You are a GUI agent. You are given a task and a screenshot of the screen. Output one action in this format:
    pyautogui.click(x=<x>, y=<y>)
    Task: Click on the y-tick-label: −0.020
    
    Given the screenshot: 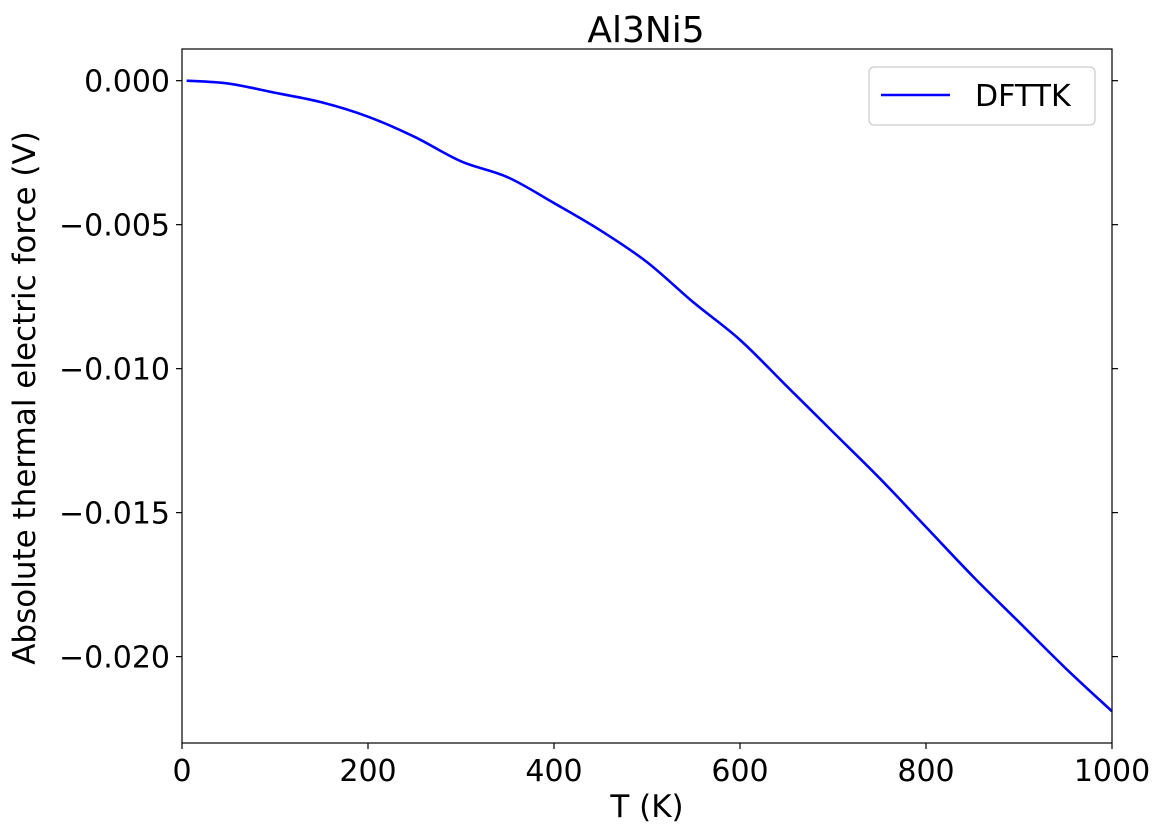 What is the action you would take?
    pyautogui.click(x=114, y=658)
    